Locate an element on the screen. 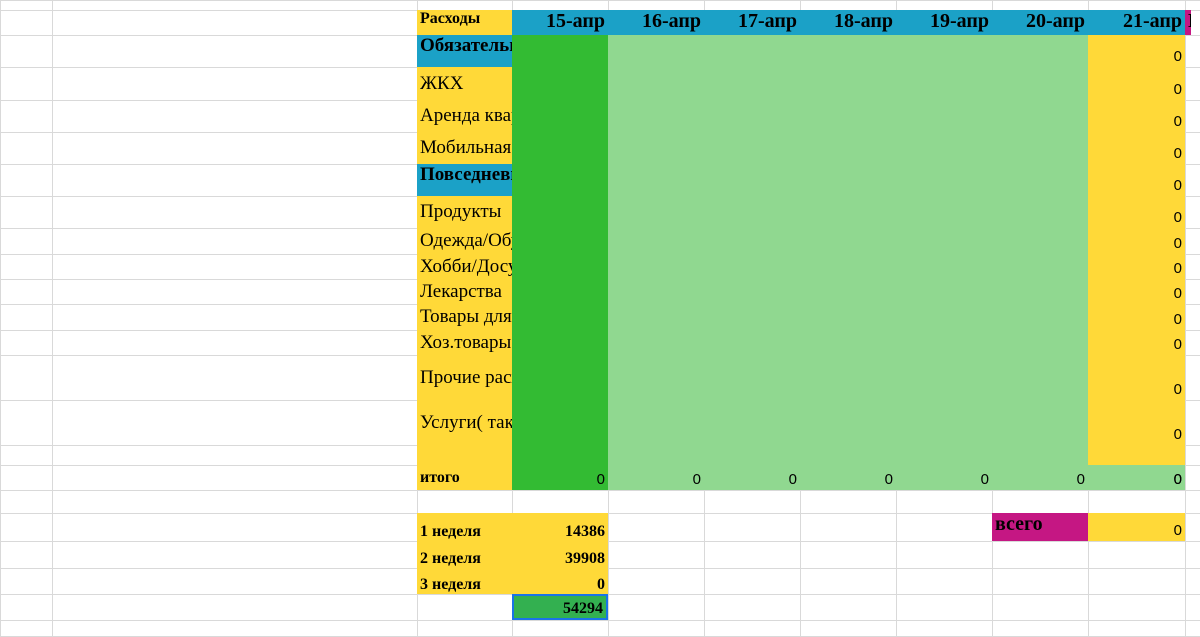 This screenshot has width=1200, height=637. row-label: Услуги( такси, салоны и т.п) is located at coordinates (464, 422).